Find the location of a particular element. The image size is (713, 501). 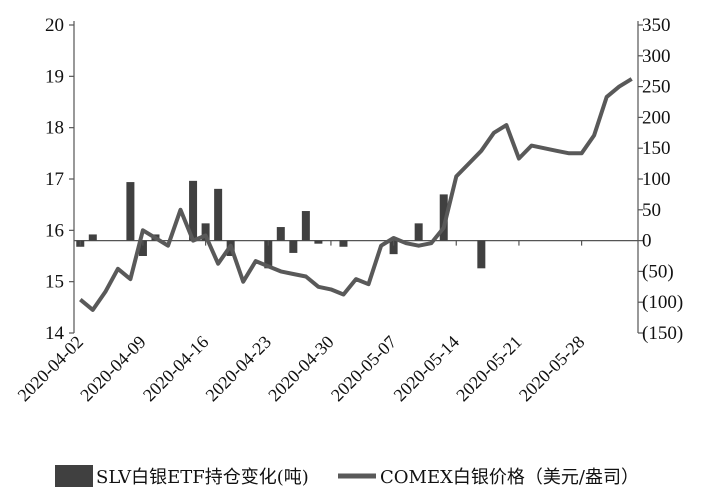

left-axis-tick-label: 14 is located at coordinates (55, 333).